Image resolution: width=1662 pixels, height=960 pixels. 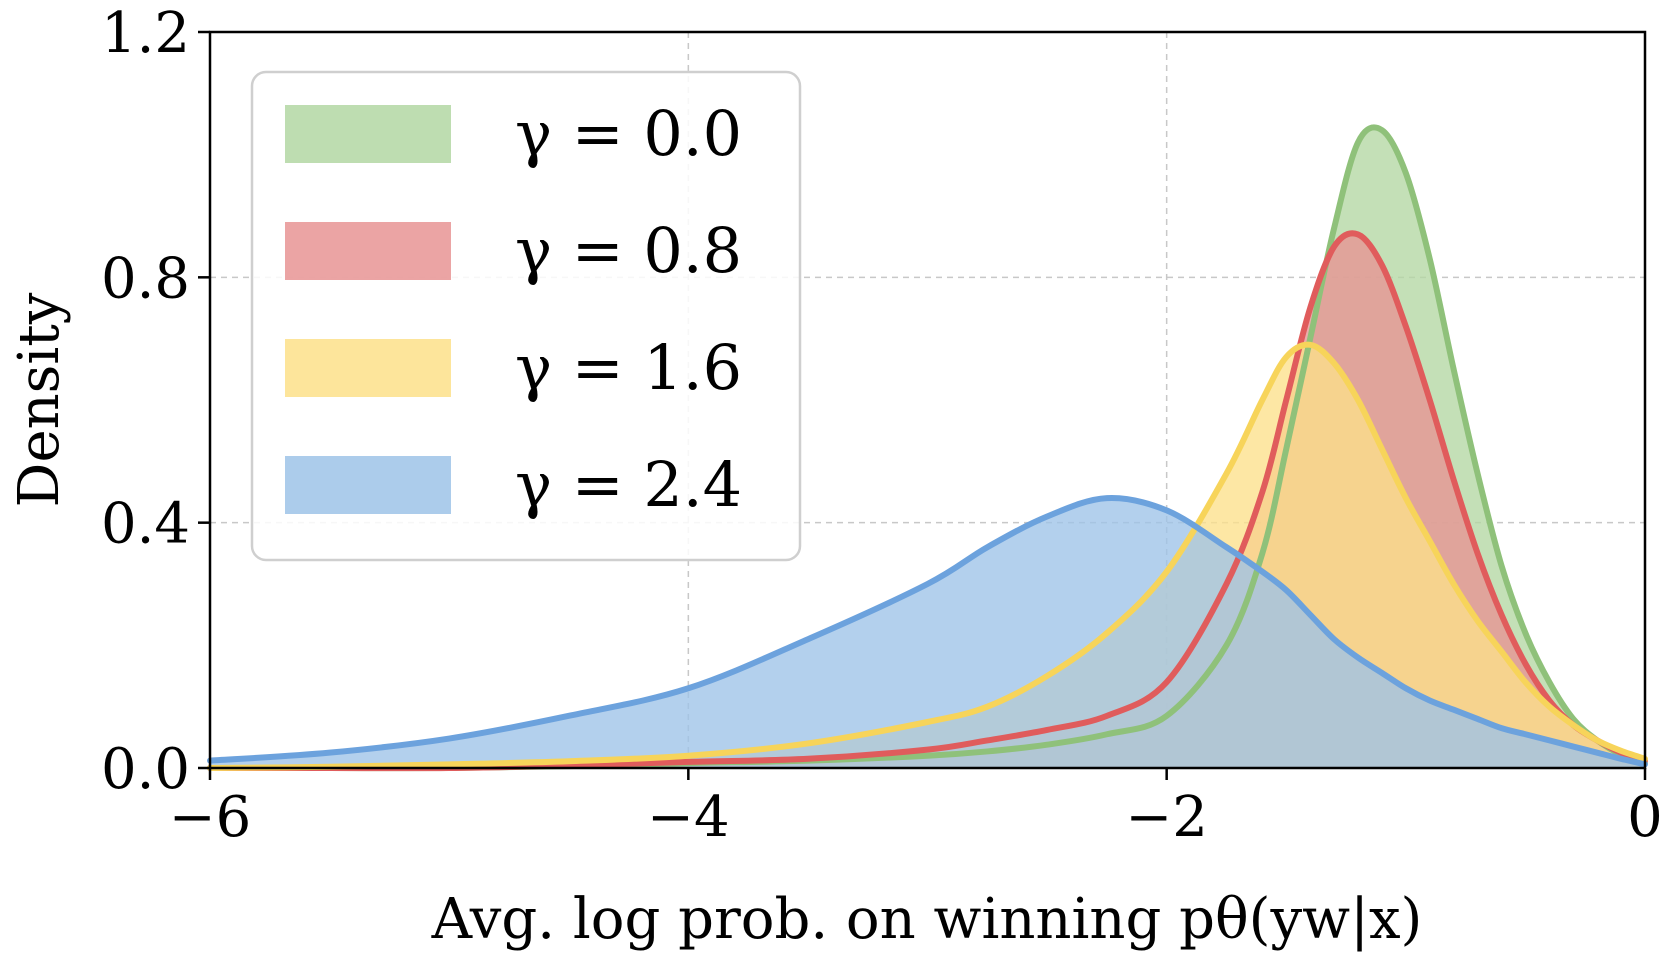 What do you see at coordinates (628, 484) in the screenshot?
I see `legend-label-3: γ = 2.4` at bounding box center [628, 484].